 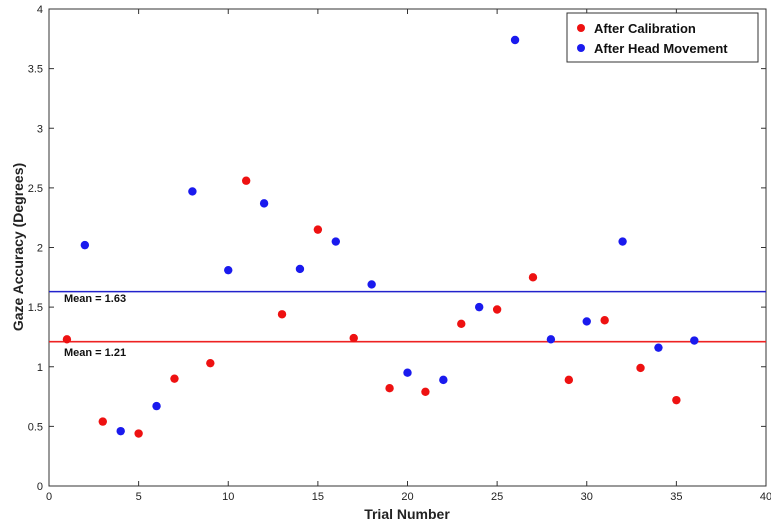 What do you see at coordinates (581, 48) in the screenshot?
I see `legend-marker-after-head-movement` at bounding box center [581, 48].